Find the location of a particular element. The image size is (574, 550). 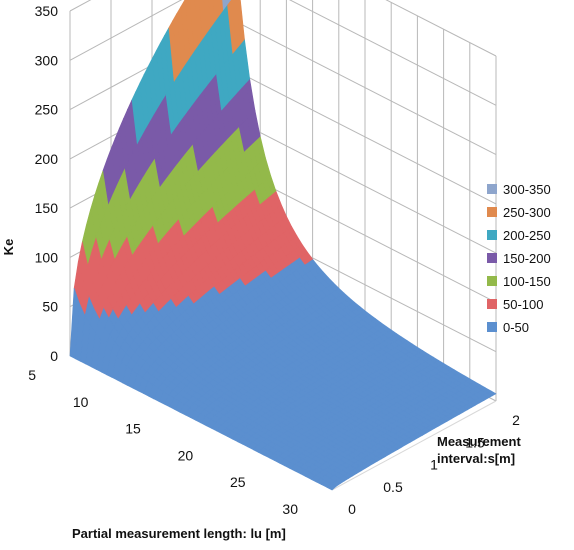

z-axis-title: Ke is located at coordinates (8, 247).